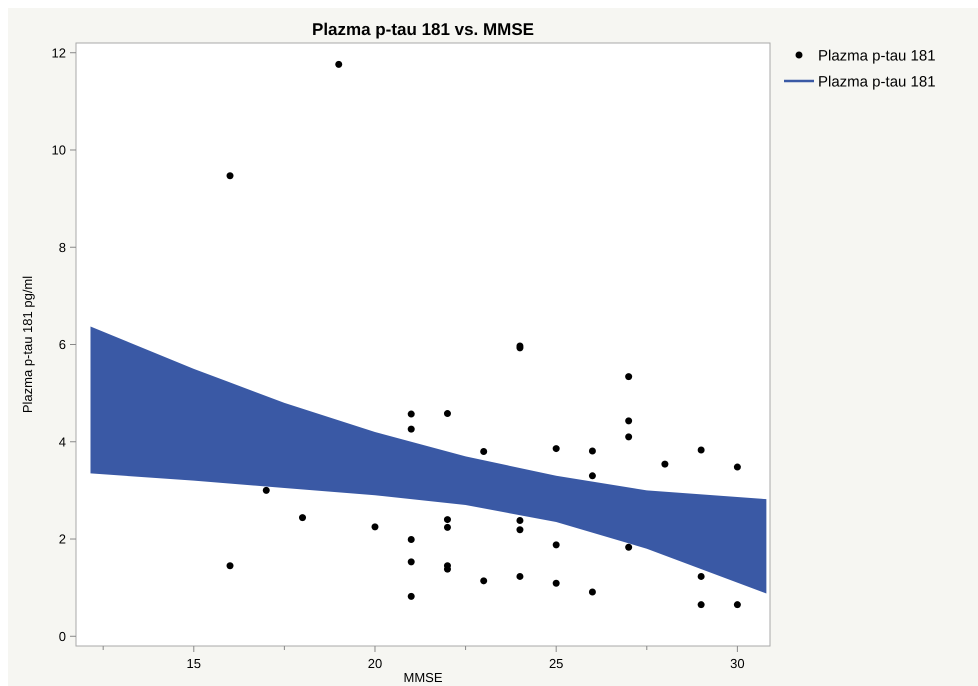 The height and width of the screenshot is (686, 978). What do you see at coordinates (62, 442) in the screenshot?
I see `y-tick-label: 4` at bounding box center [62, 442].